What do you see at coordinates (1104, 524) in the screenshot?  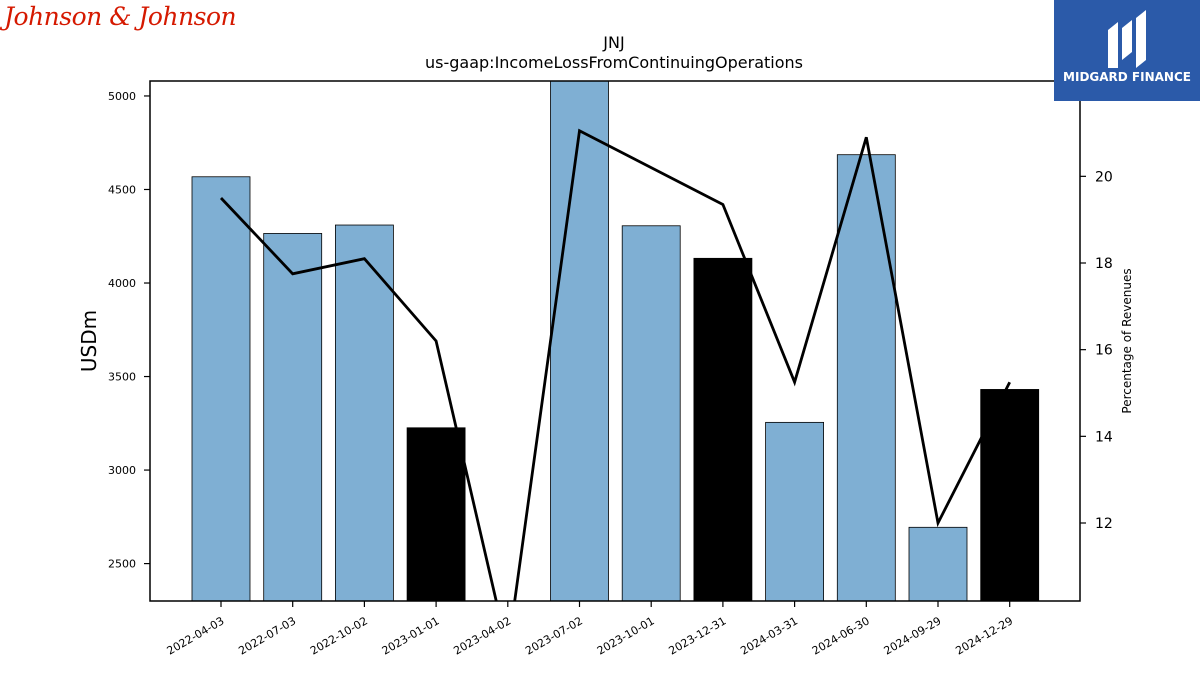 I see `y2-tick-label: 12` at bounding box center [1104, 524].